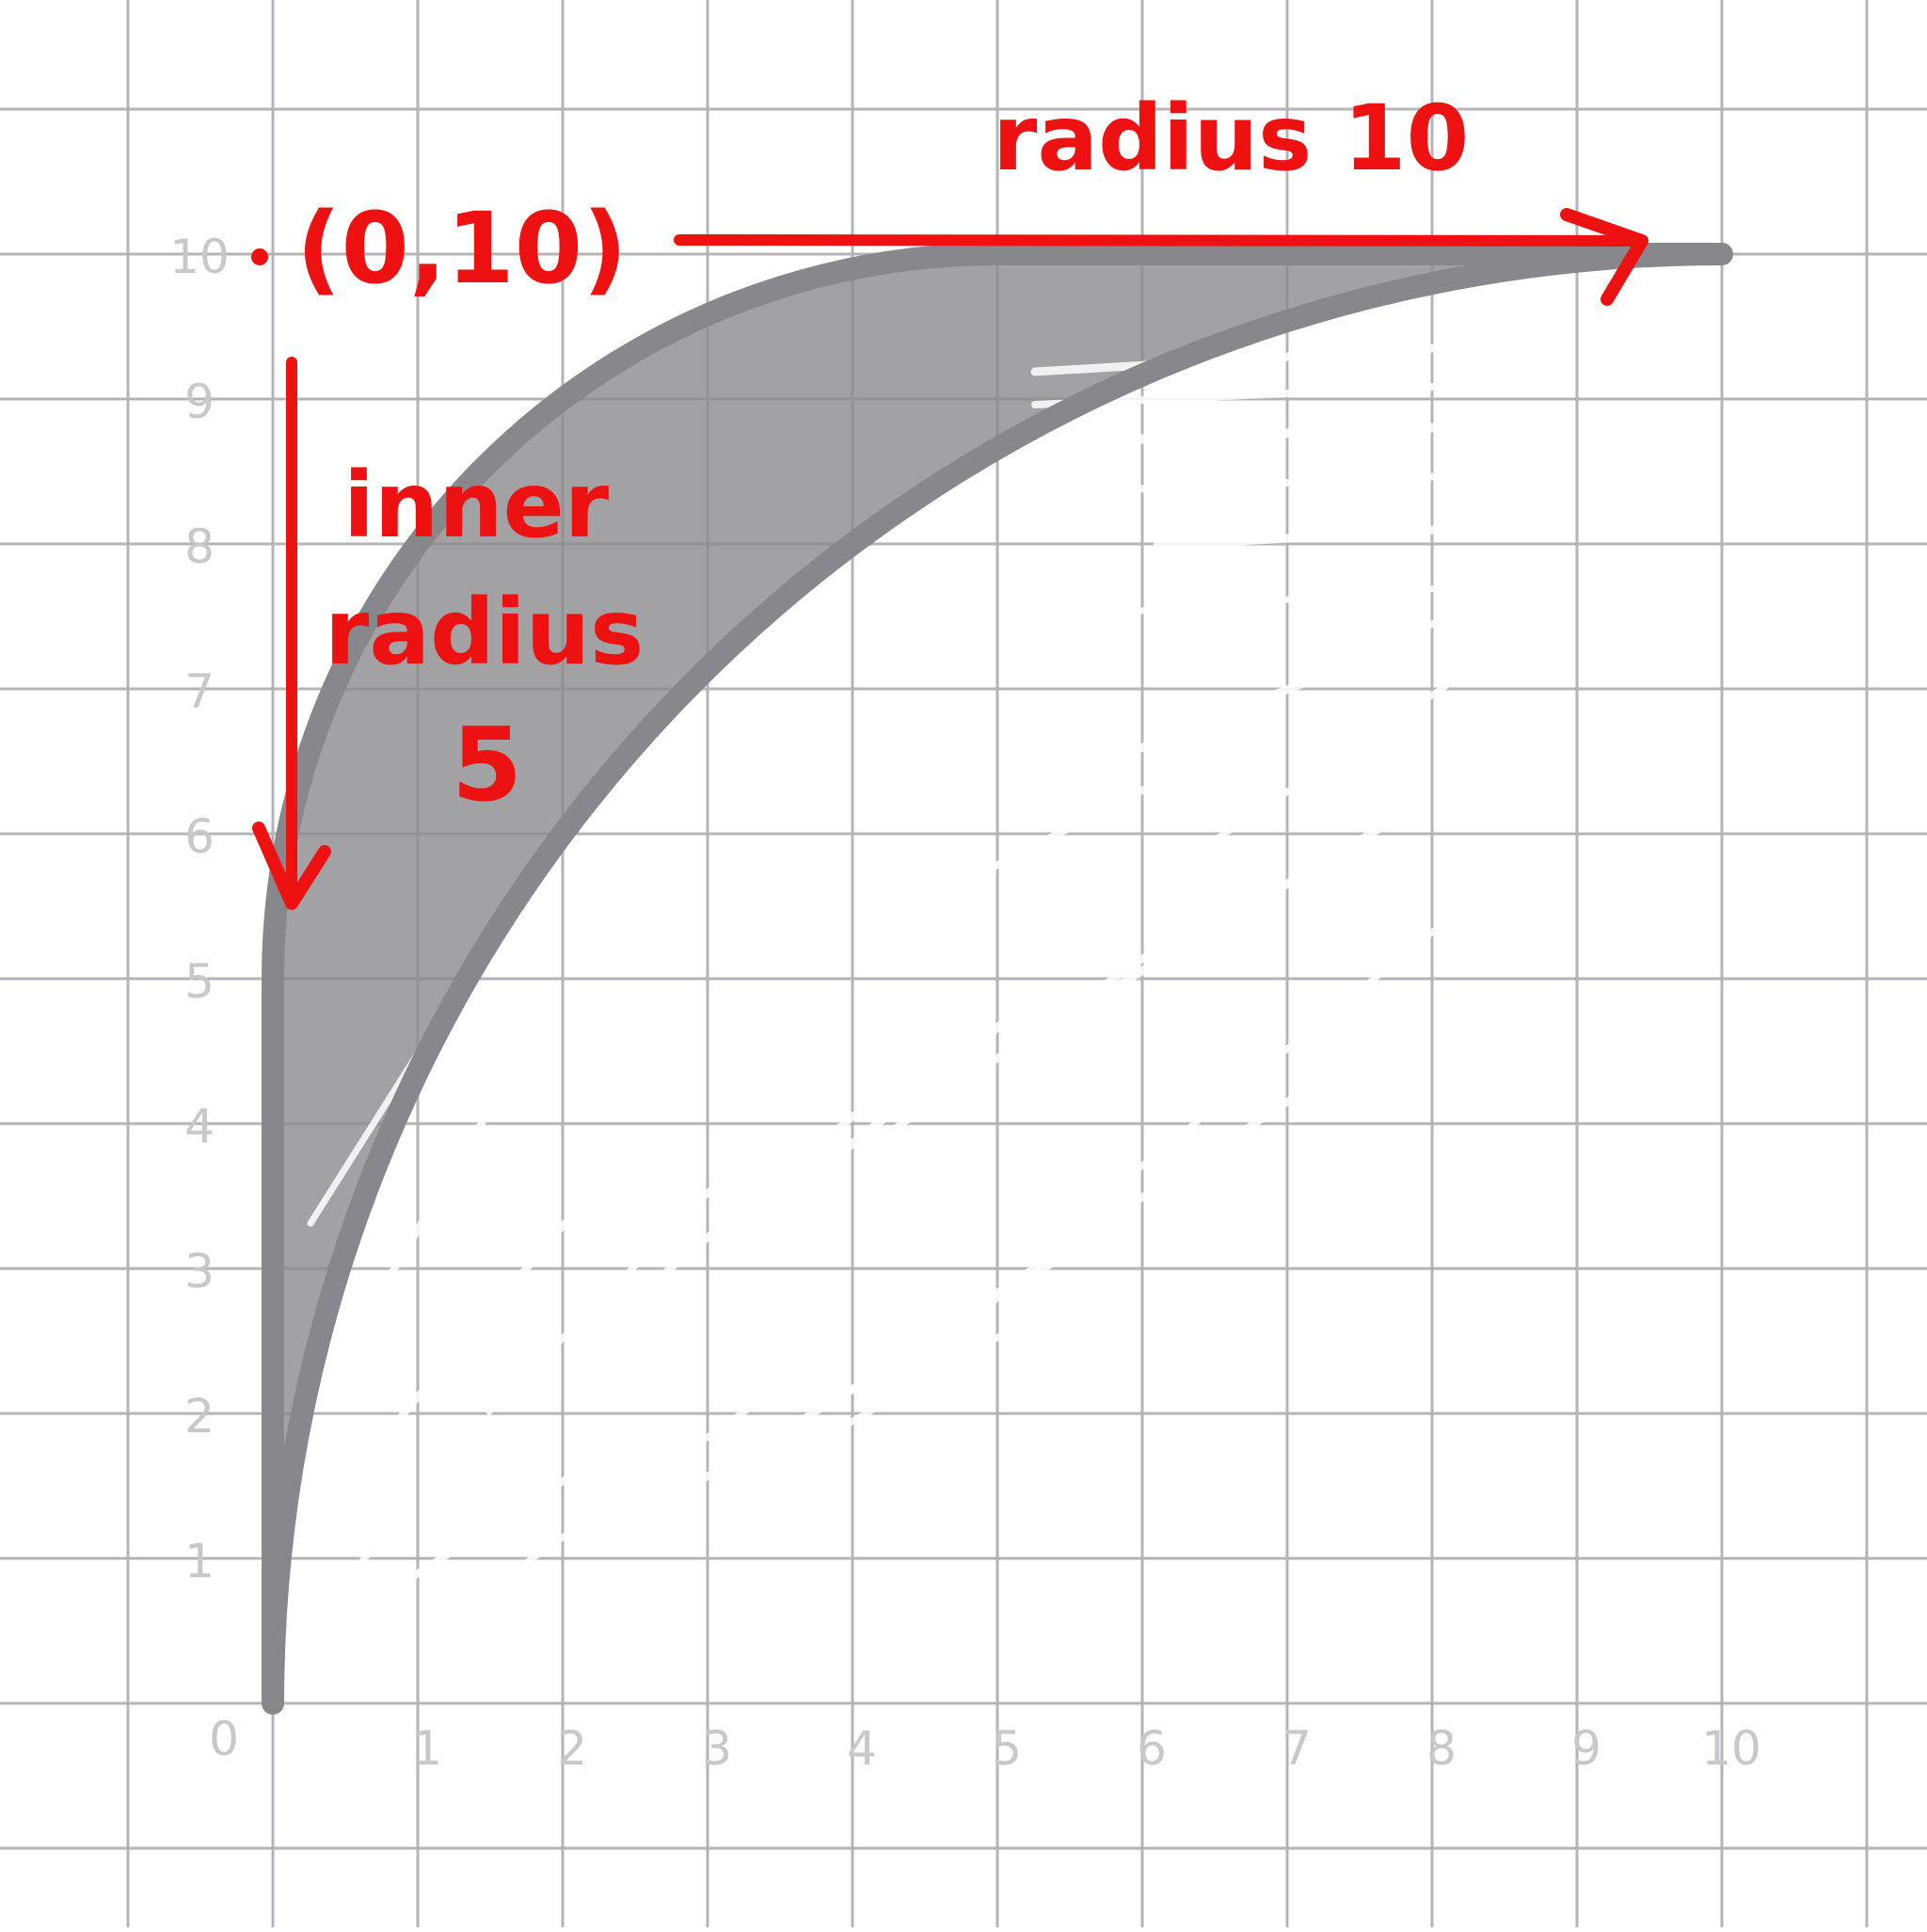 The width and height of the screenshot is (1927, 1932). What do you see at coordinates (199, 1271) in the screenshot?
I see `y-tick-label: 3` at bounding box center [199, 1271].